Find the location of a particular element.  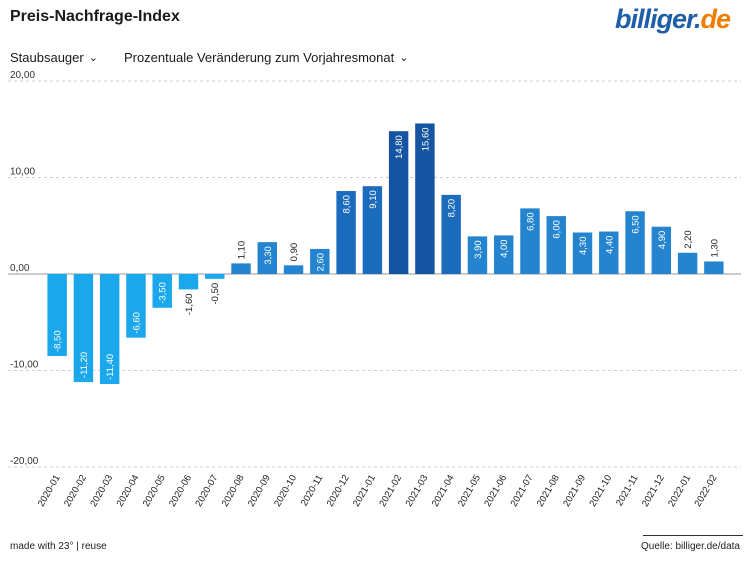

bar-value-label: 6,50 is located at coordinates (636, 224).